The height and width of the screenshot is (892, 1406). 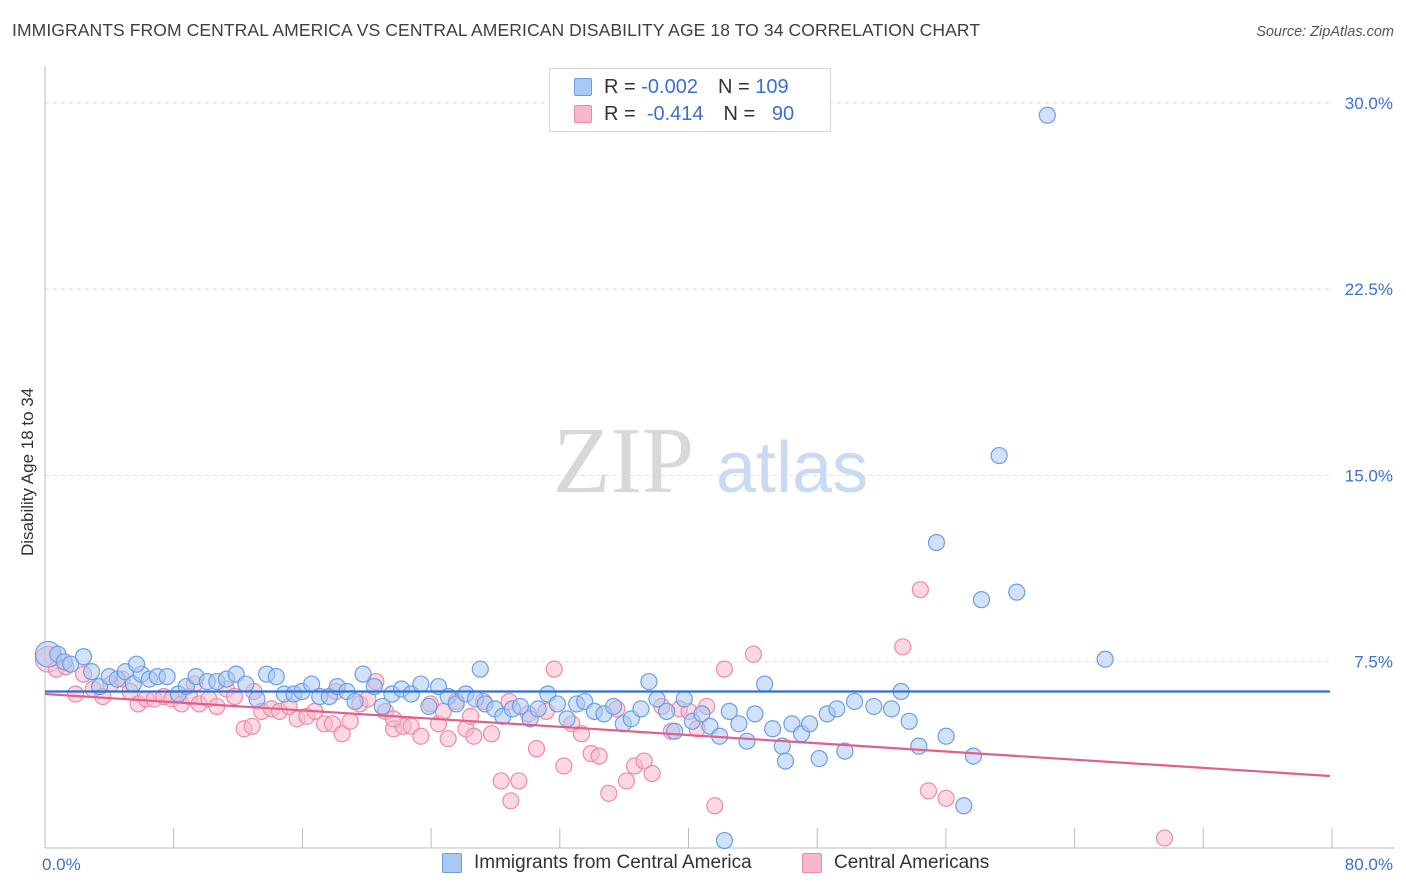 I want to click on series-legend-central-americans: Central Americans, so click(x=895, y=863).